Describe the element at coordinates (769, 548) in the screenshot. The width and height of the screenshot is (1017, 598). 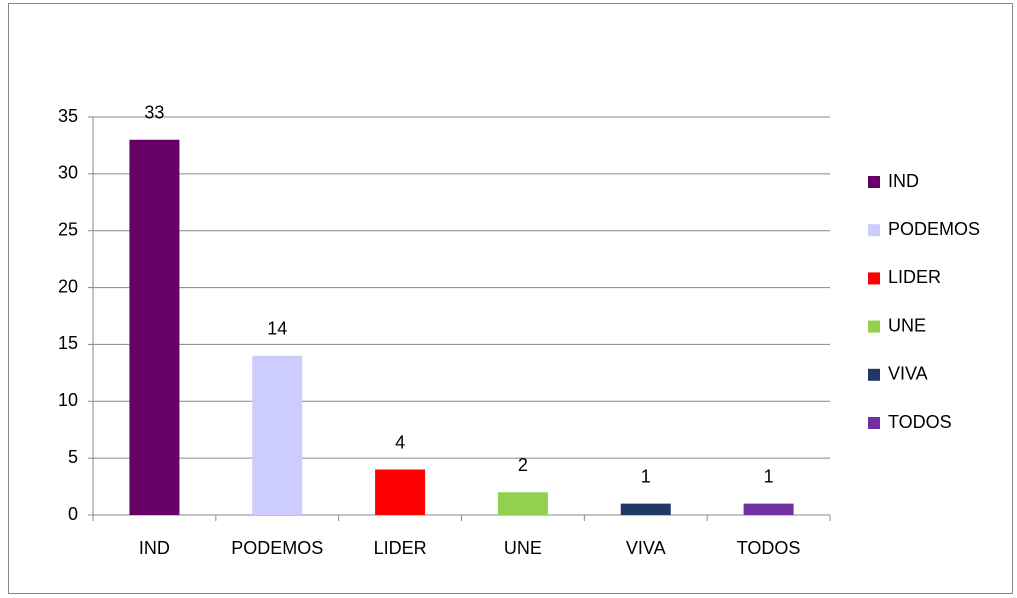
I see `x-tick-label: TODOS` at that location.